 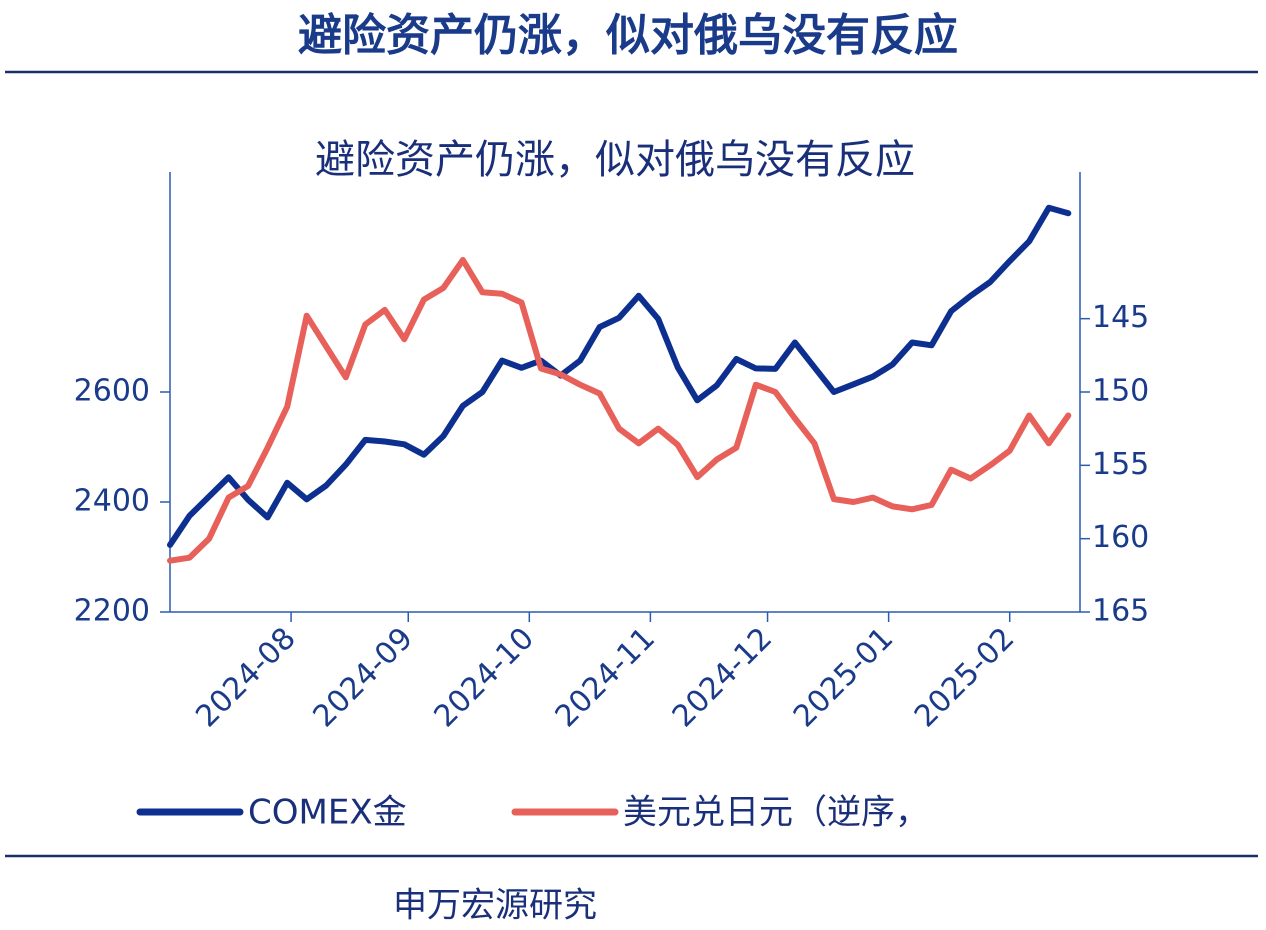 What do you see at coordinates (1120, 391) in the screenshot?
I see `y2-tick-label: 150` at bounding box center [1120, 391].